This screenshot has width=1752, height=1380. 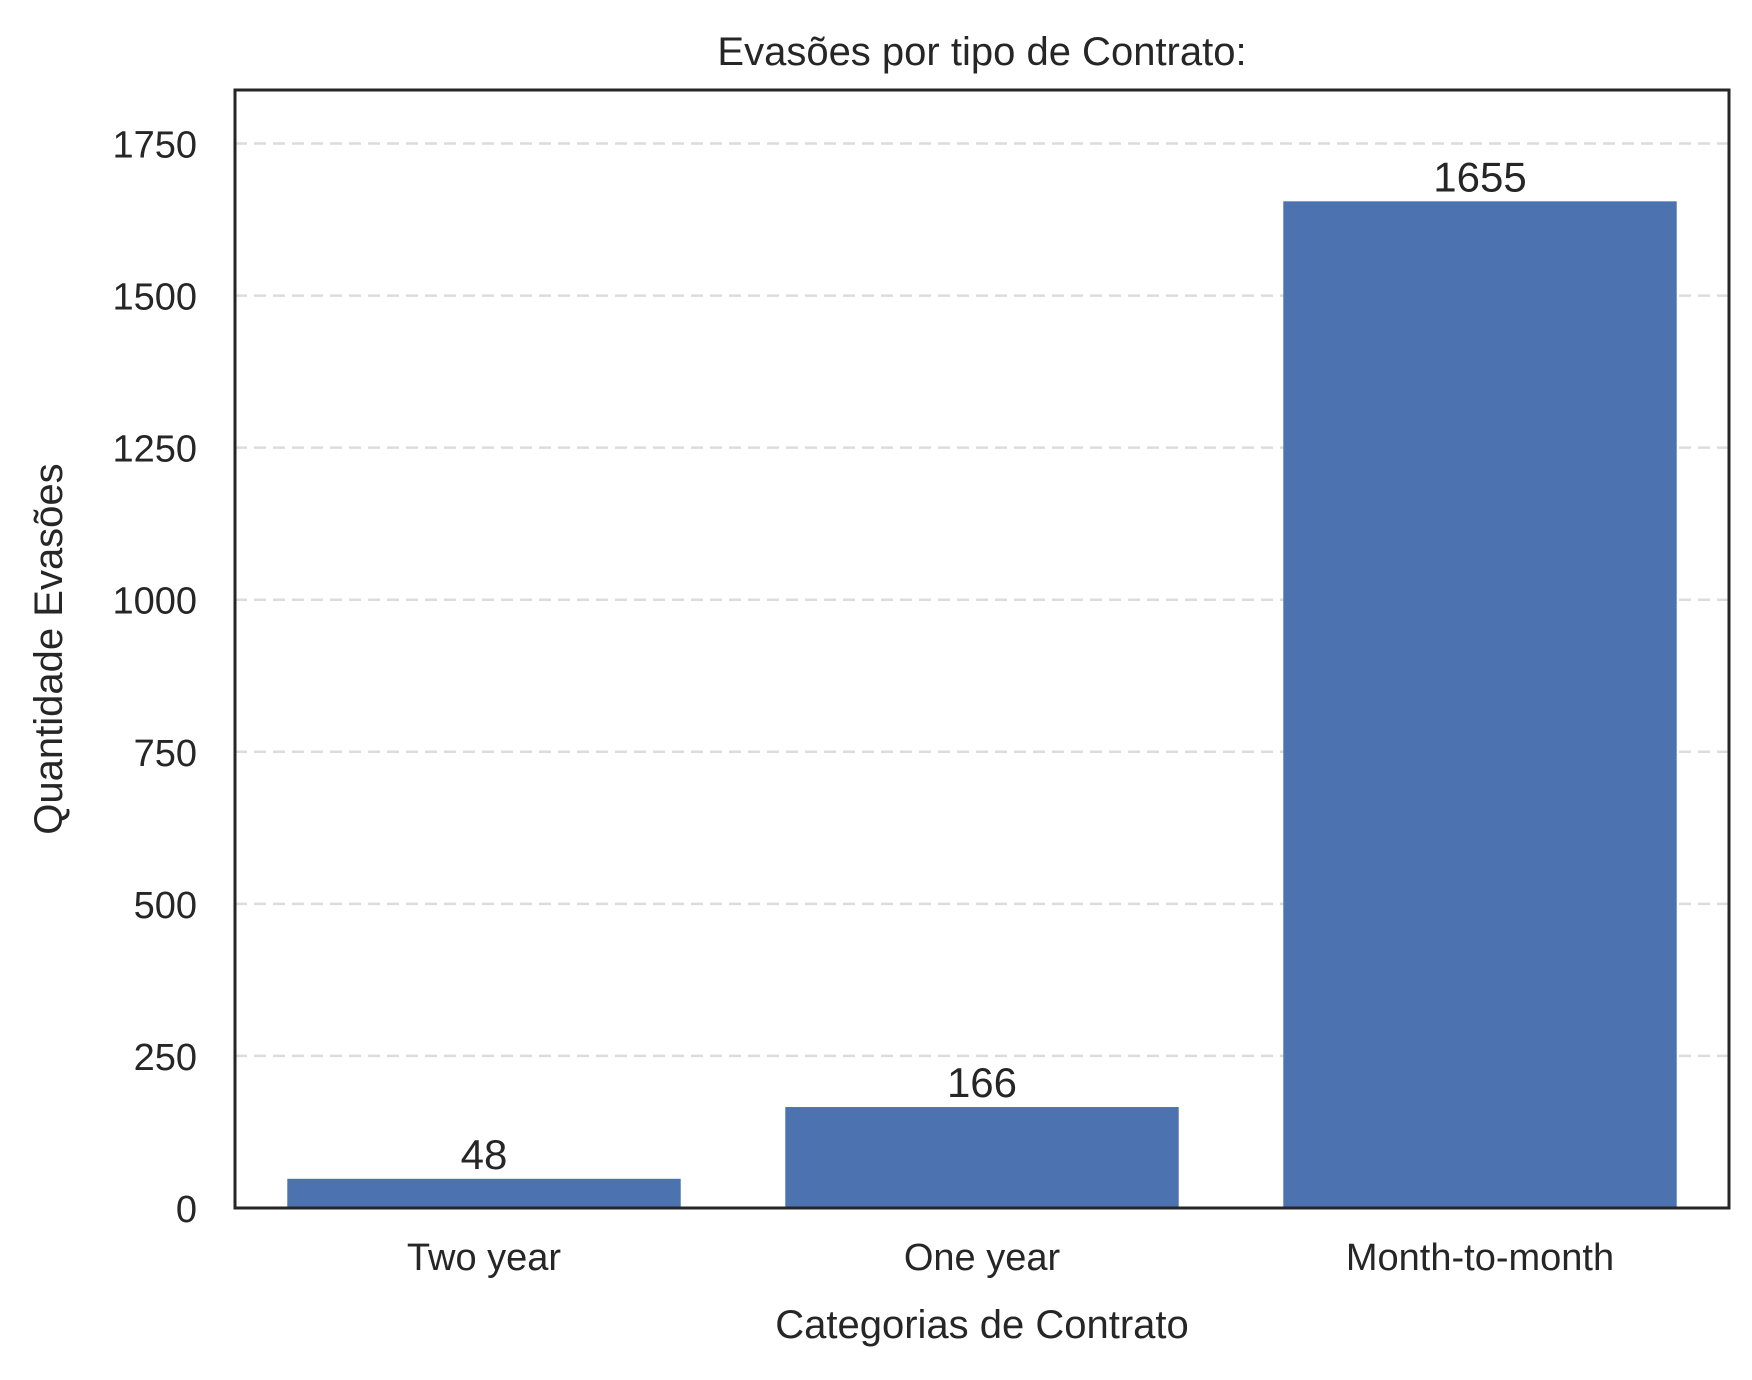 I want to click on bar-value-label: 166, so click(x=982, y=1082).